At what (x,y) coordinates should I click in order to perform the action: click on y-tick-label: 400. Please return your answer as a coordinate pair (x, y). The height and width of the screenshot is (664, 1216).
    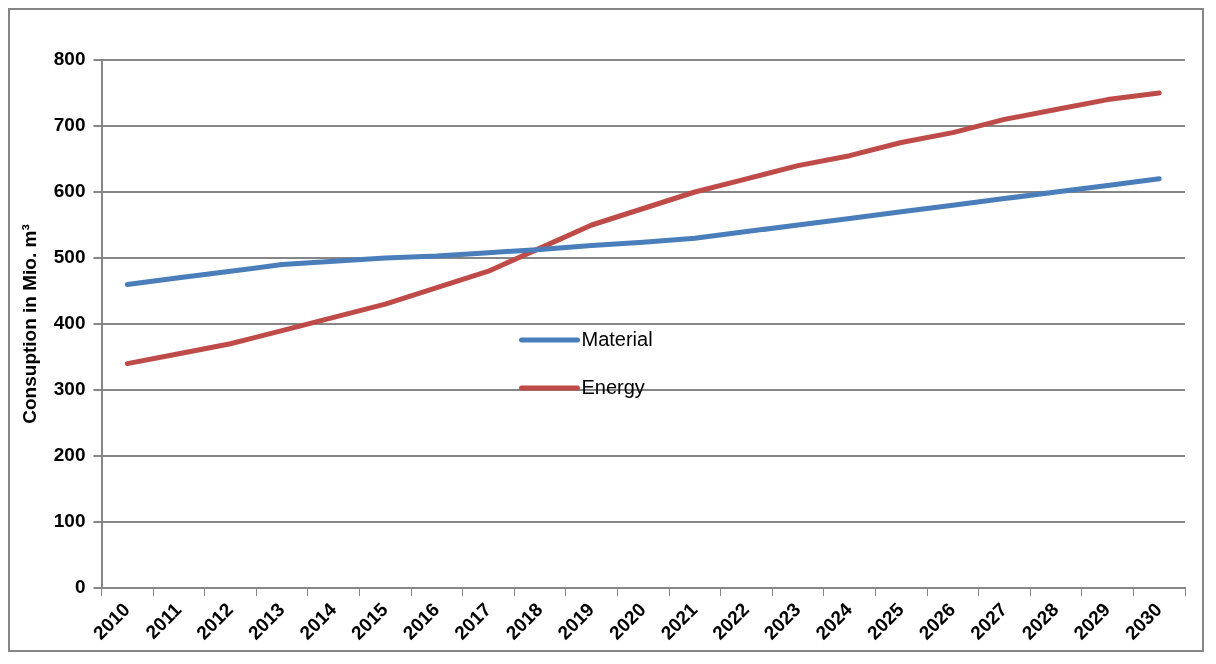
    Looking at the image, I should click on (69, 323).